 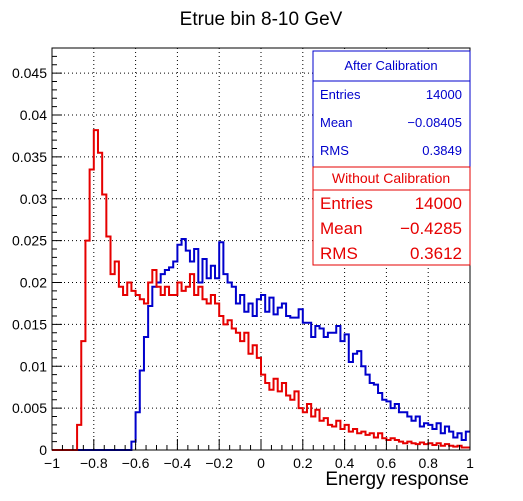 I want to click on stats-without-mean-label: Mean, so click(x=341, y=228).